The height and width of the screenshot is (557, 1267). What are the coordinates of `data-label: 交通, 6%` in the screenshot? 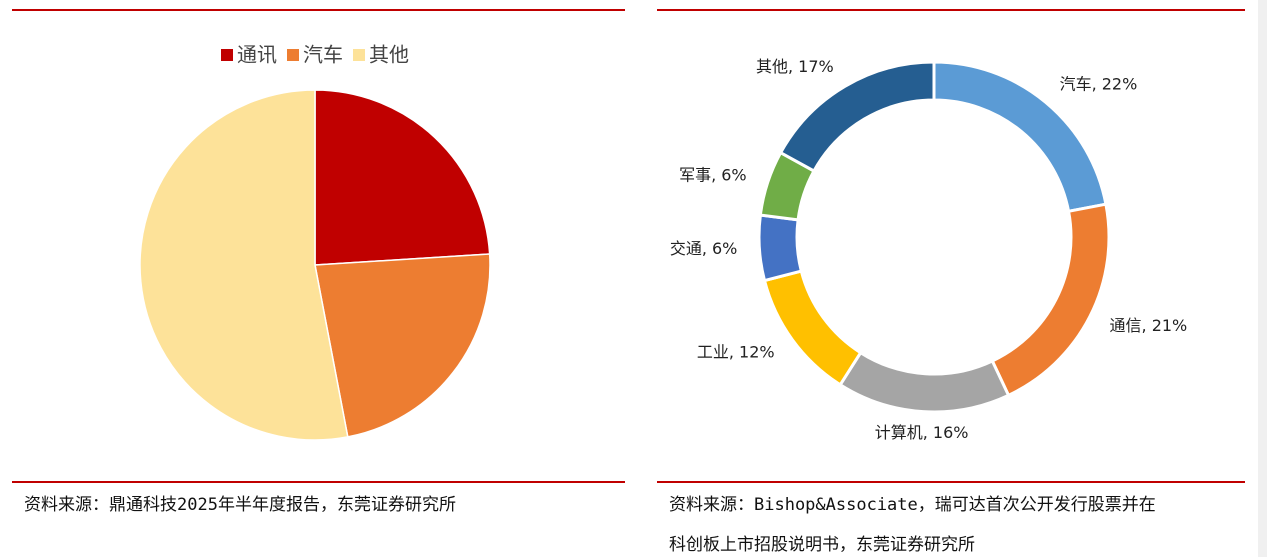 It's located at (704, 248).